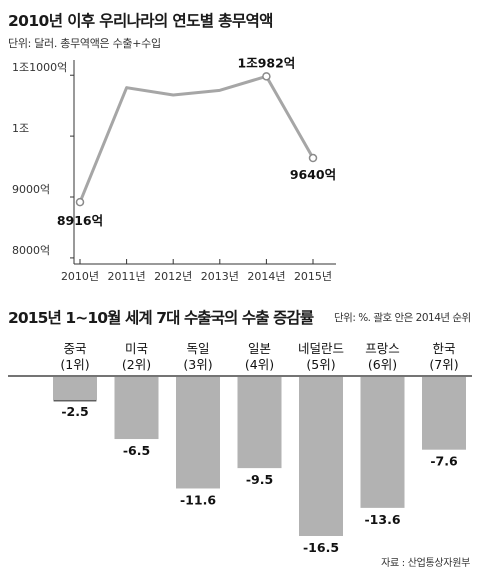  What do you see at coordinates (382, 364) in the screenshot?
I see `category-rank: (6위)` at bounding box center [382, 364].